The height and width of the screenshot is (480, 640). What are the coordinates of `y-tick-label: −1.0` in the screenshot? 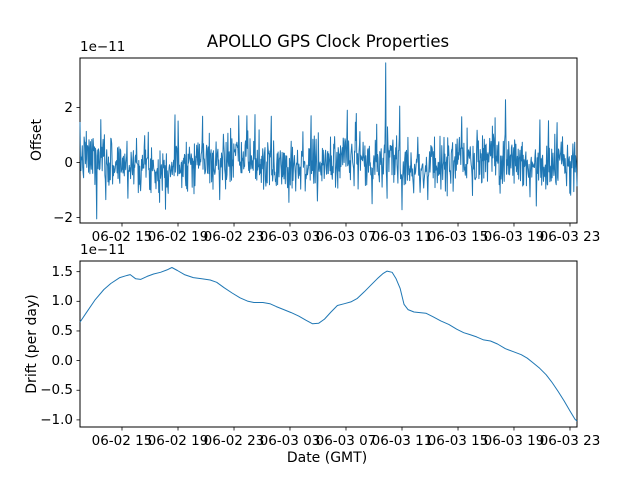 It's located at (56, 419).